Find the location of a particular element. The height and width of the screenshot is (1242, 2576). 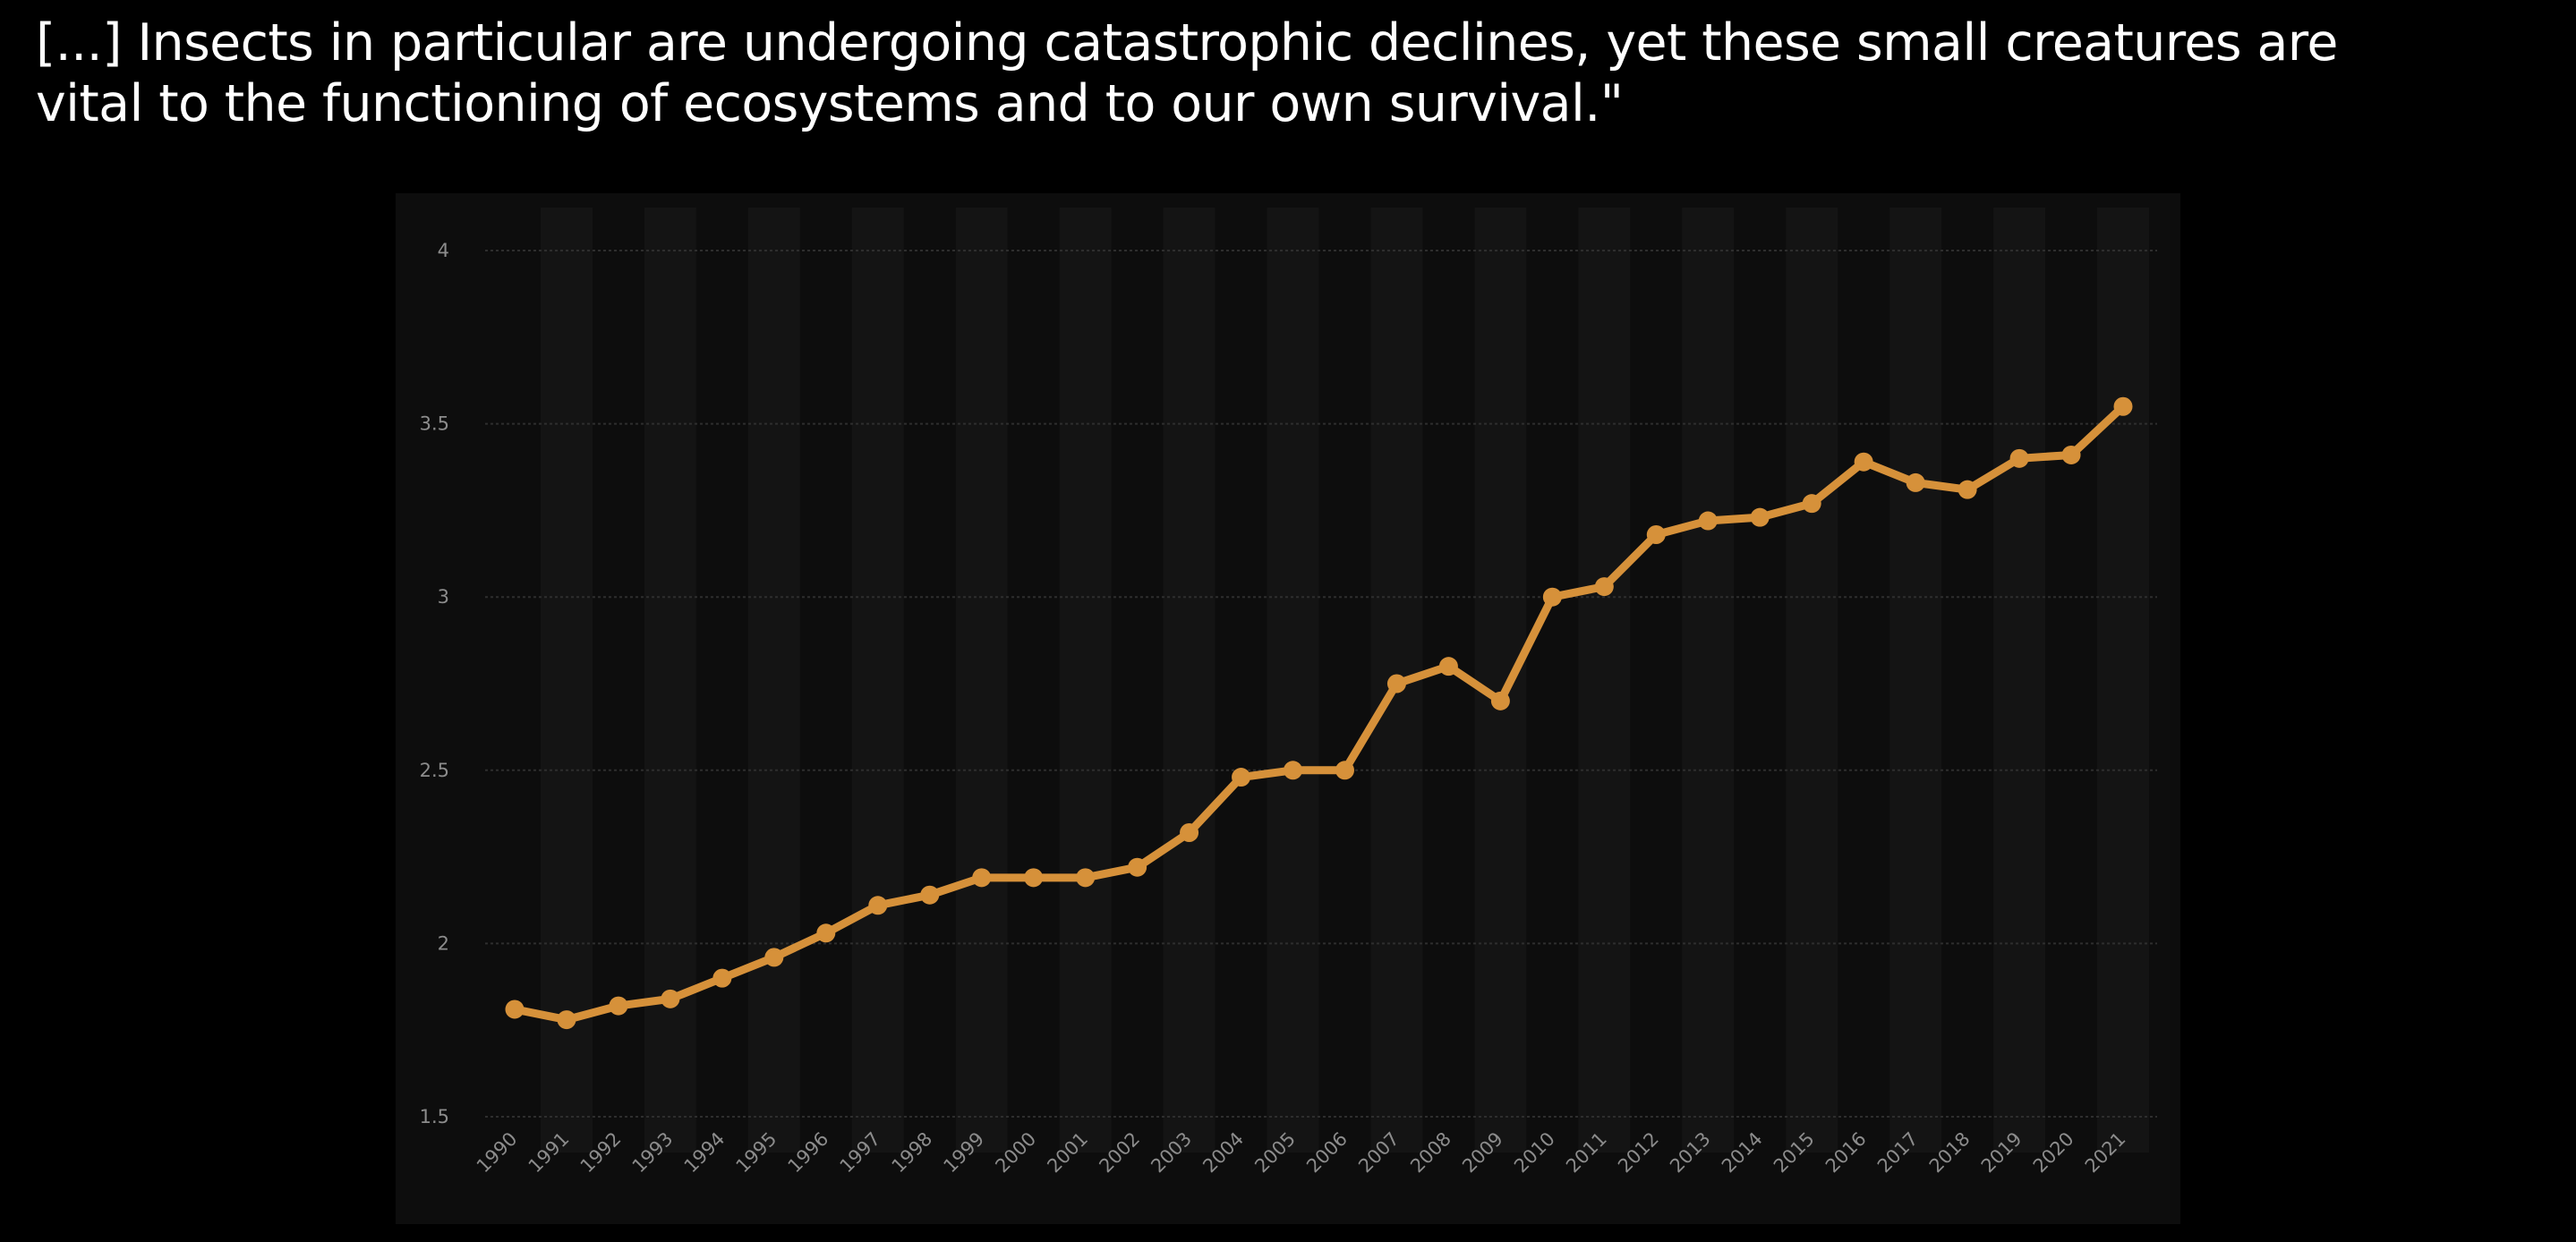

y-tick-label: 2.5 is located at coordinates (434, 771).